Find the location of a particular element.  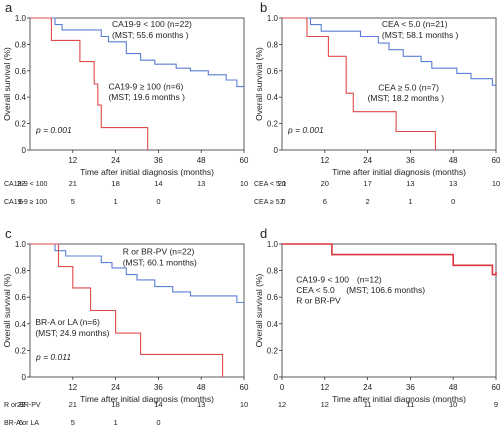

risk-count: 14 is located at coordinates (158, 183).